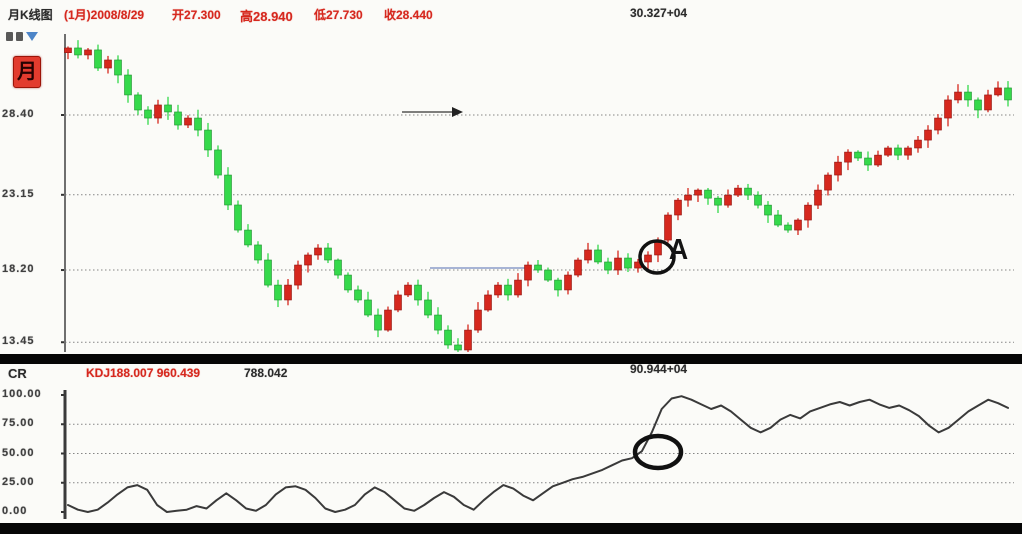  I want to click on toolbar-marks, so click(22, 36).